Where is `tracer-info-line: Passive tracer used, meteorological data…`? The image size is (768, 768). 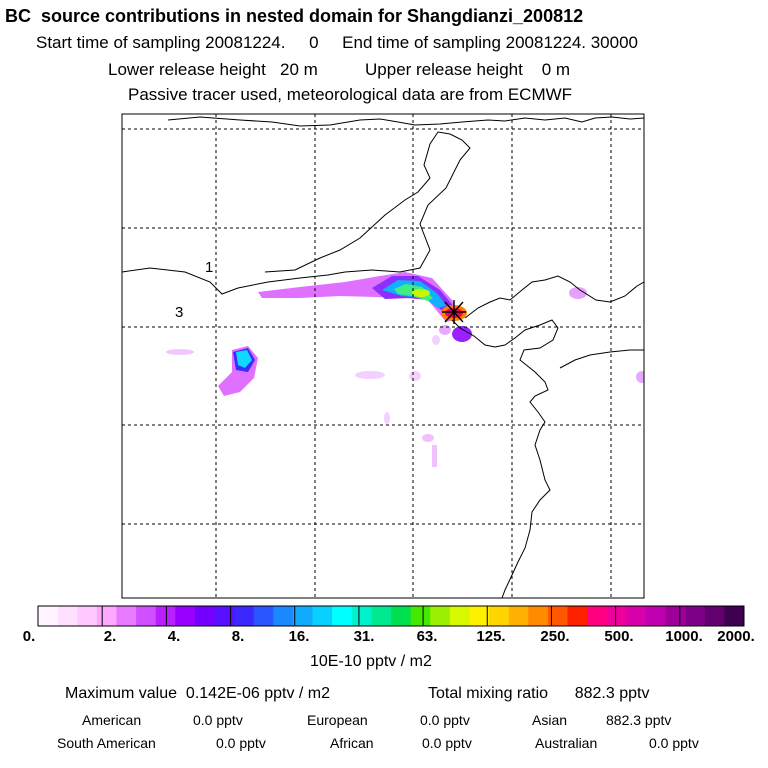
tracer-info-line: Passive tracer used, meteorological data… is located at coordinates (350, 94).